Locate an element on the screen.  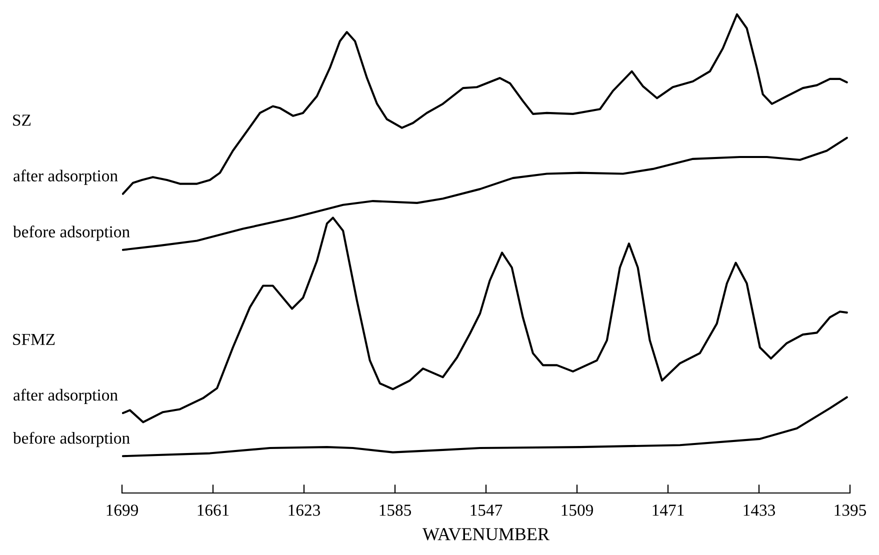
x-tick-label: 1661 is located at coordinates (213, 510).